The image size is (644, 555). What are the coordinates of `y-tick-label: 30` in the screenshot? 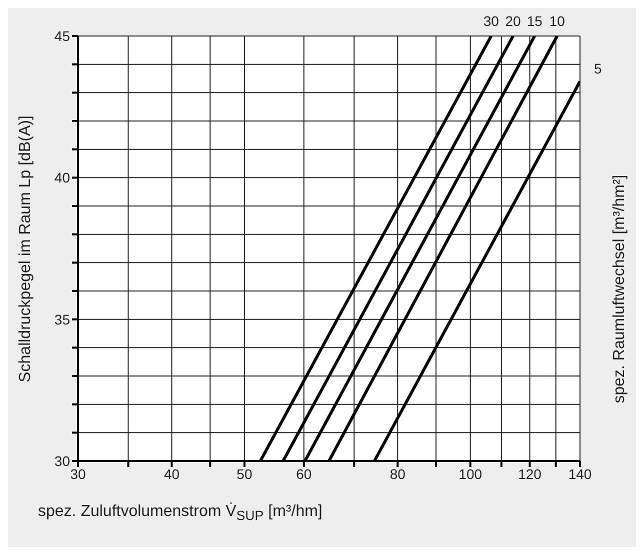 It's located at (62, 460).